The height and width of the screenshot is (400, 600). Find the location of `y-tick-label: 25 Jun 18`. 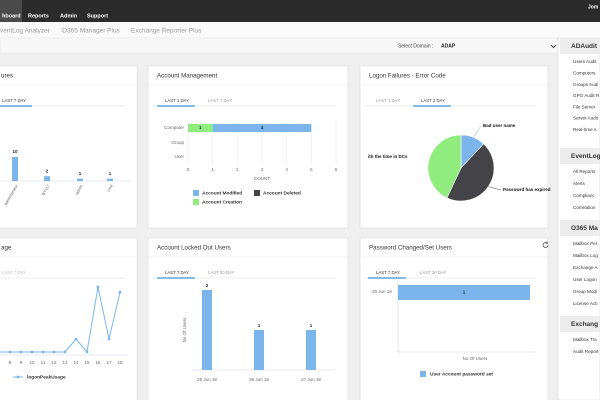

y-tick-label: 25 Jun 18 is located at coordinates (382, 291).